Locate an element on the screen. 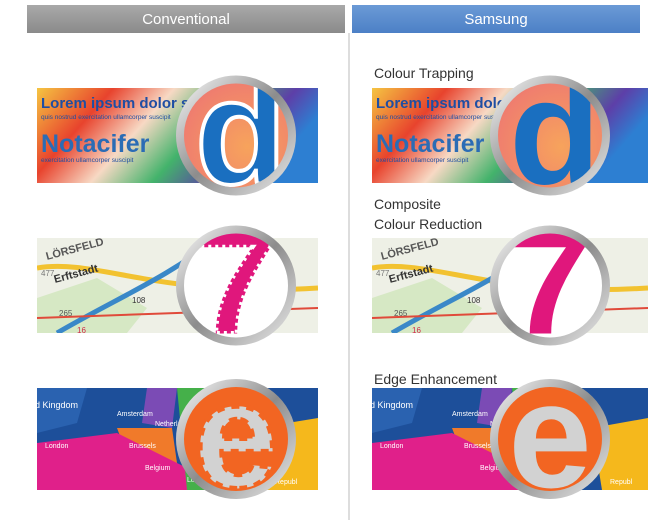 This screenshot has height=520, width=648. column-title: Samsung is located at coordinates (495, 19).